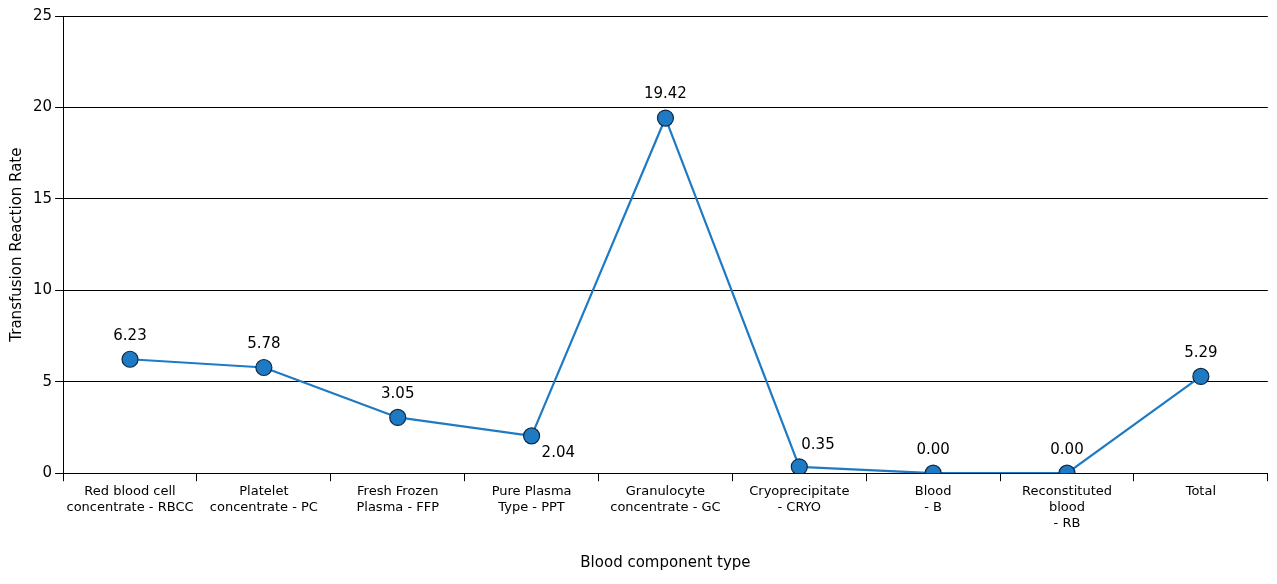 This screenshot has width=1277, height=584. What do you see at coordinates (799, 498) in the screenshot?
I see `x-tick-label: Cryoprecipitate - CRYO` at bounding box center [799, 498].